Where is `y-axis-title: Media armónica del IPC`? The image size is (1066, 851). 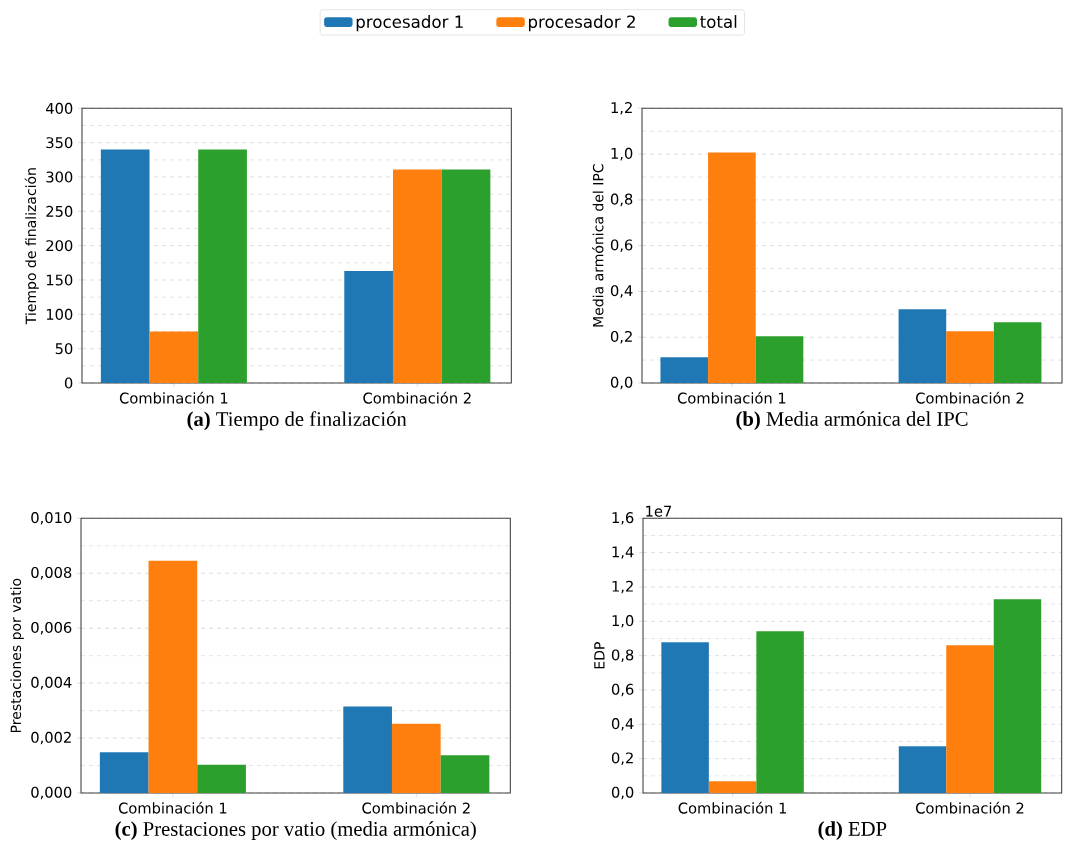 y-axis-title: Media armónica del IPC is located at coordinates (598, 245).